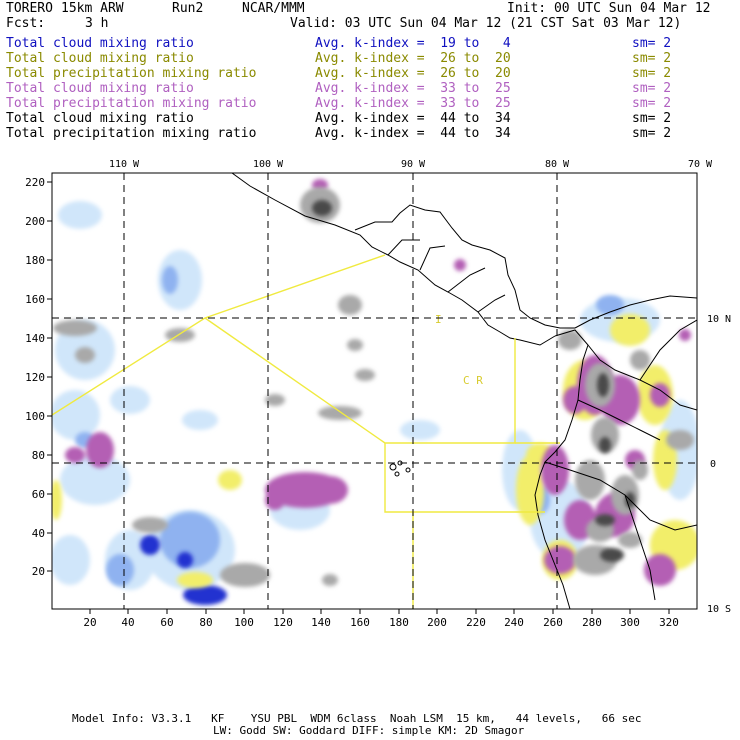 This screenshot has height=740, width=740. Describe the element at coordinates (97, 23) in the screenshot. I see `forecast-hours: 3 h` at that location.